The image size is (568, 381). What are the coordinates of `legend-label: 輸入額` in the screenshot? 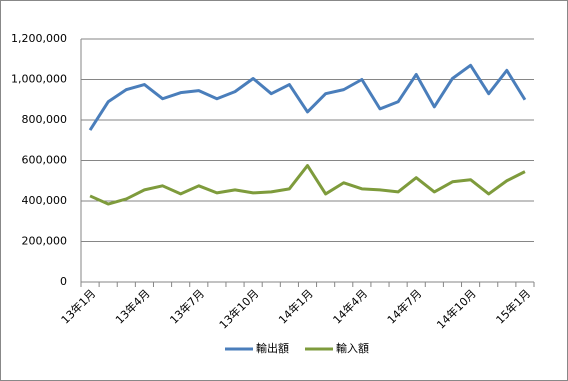 It's located at (352, 348).